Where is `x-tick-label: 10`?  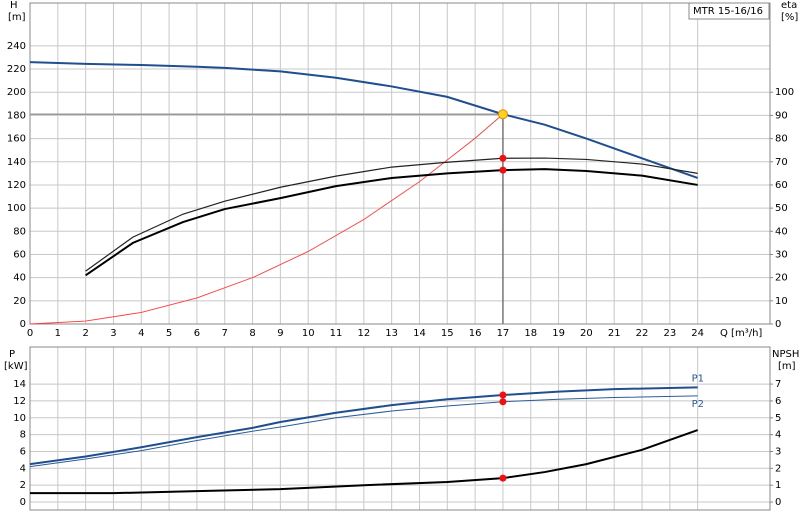 x-tick-label: 10 is located at coordinates (308, 333).